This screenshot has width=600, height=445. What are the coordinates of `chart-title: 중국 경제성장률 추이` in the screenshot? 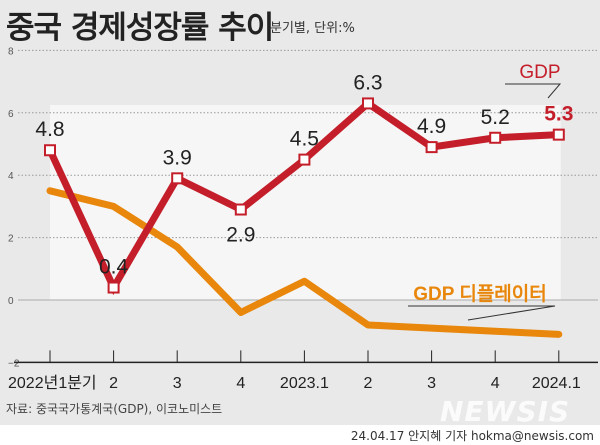 It's located at (140, 28).